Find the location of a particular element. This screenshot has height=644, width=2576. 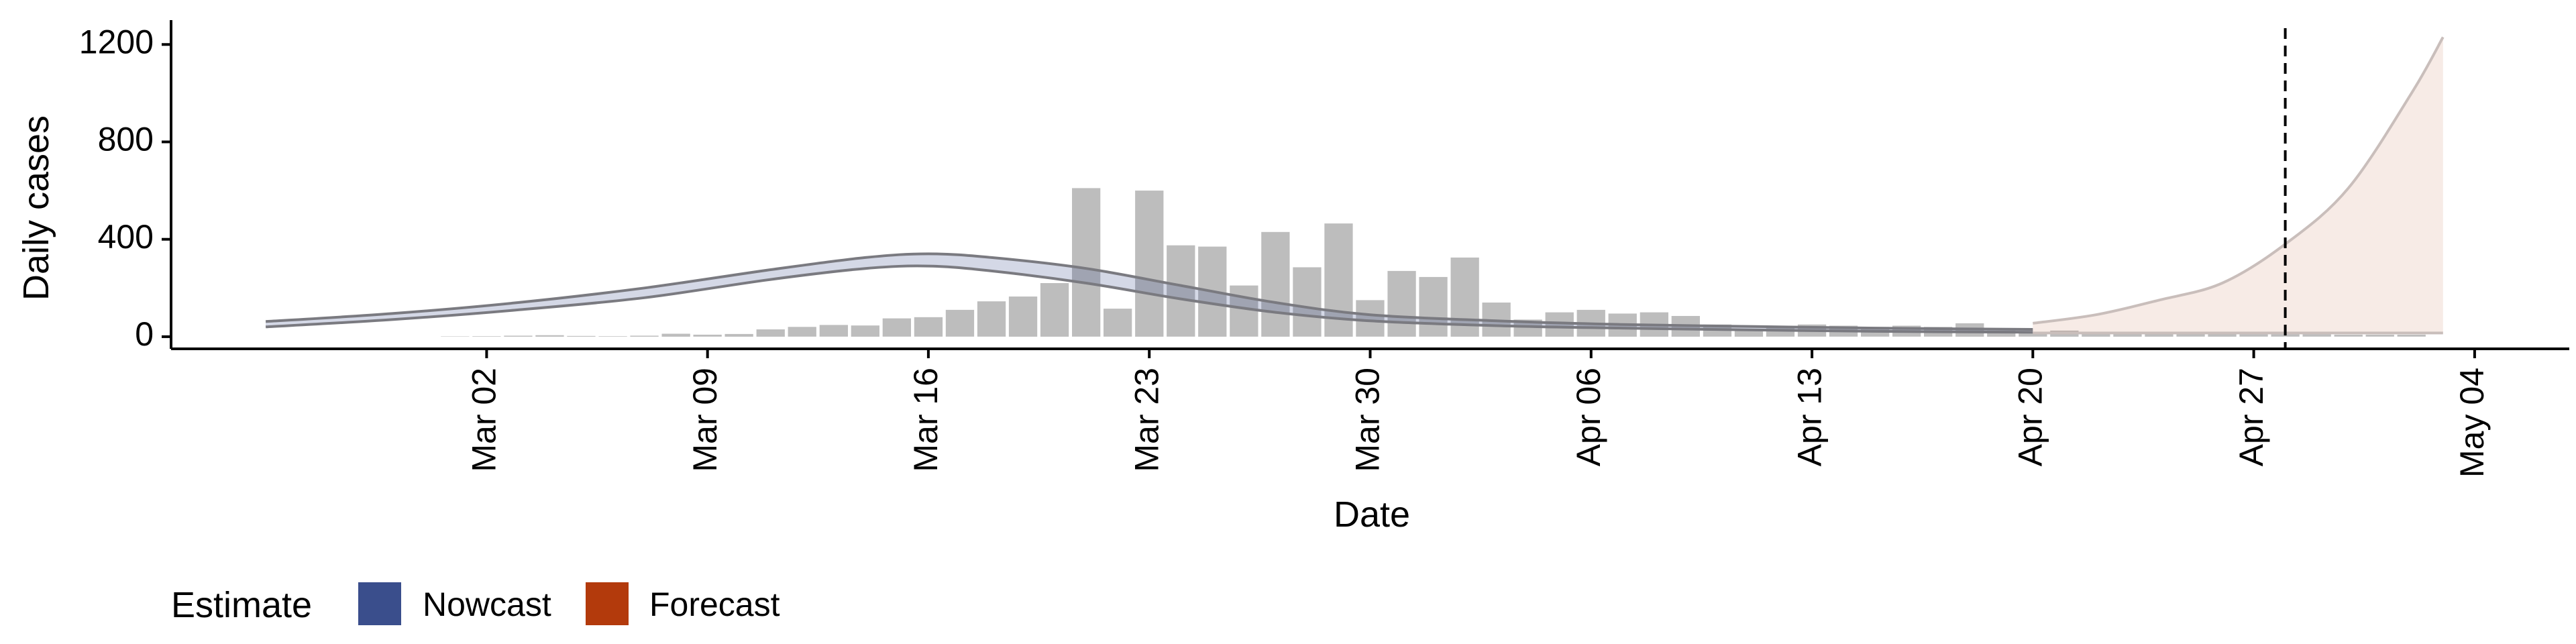

x-tick-label: Mar 02 is located at coordinates (484, 420).